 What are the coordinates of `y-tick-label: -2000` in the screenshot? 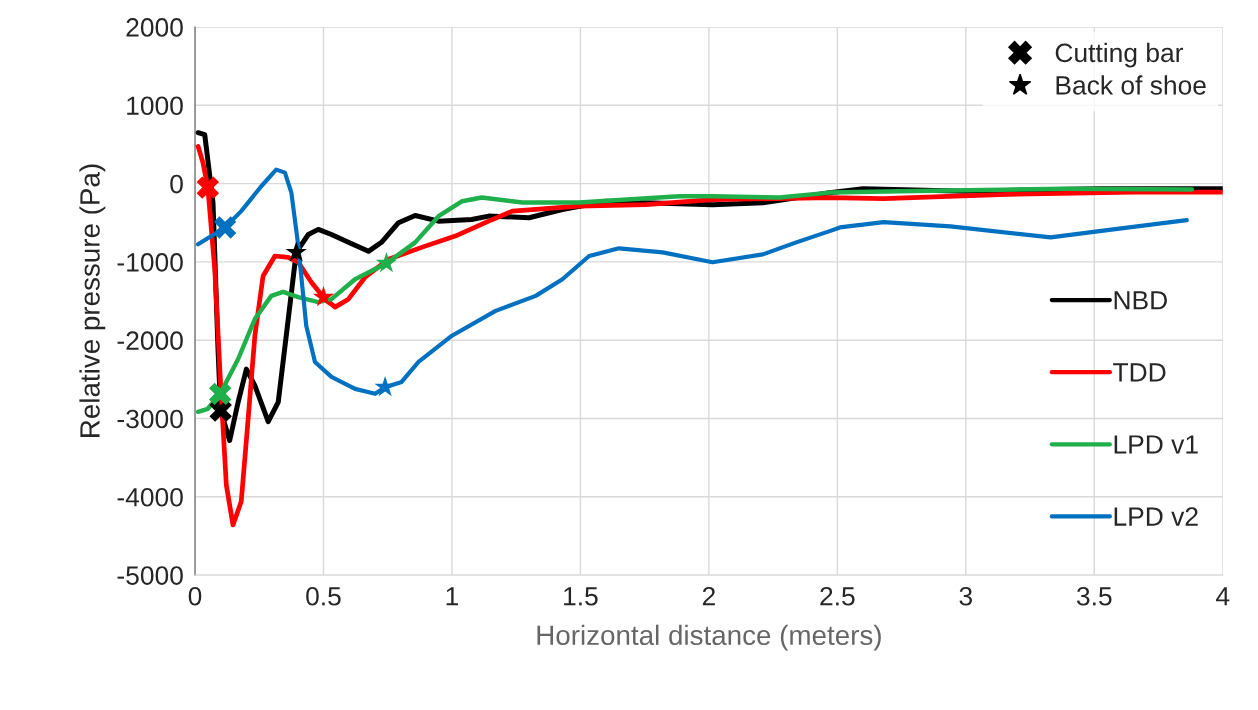 It's located at (150, 341).